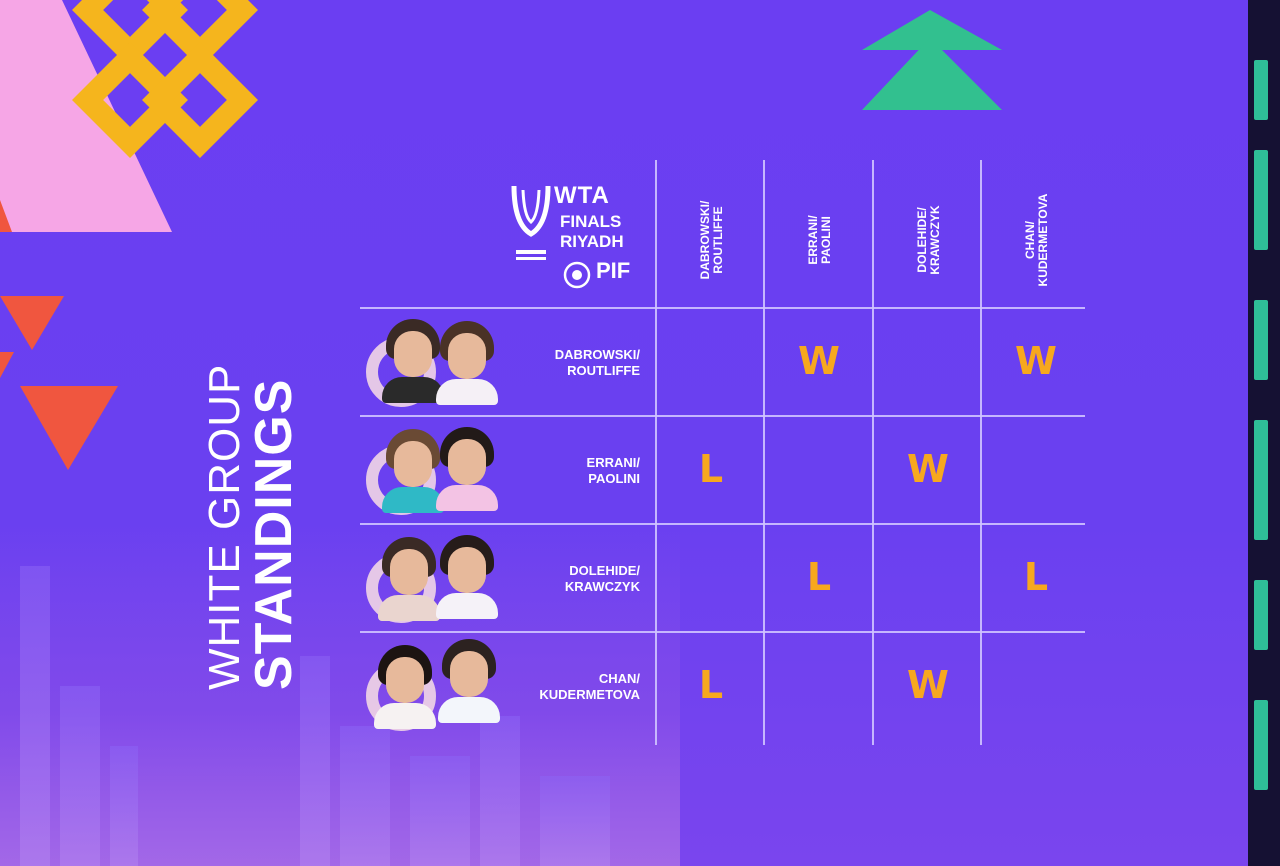  Describe the element at coordinates (582, 195) in the screenshot. I see `logo-brand: WTA` at that location.